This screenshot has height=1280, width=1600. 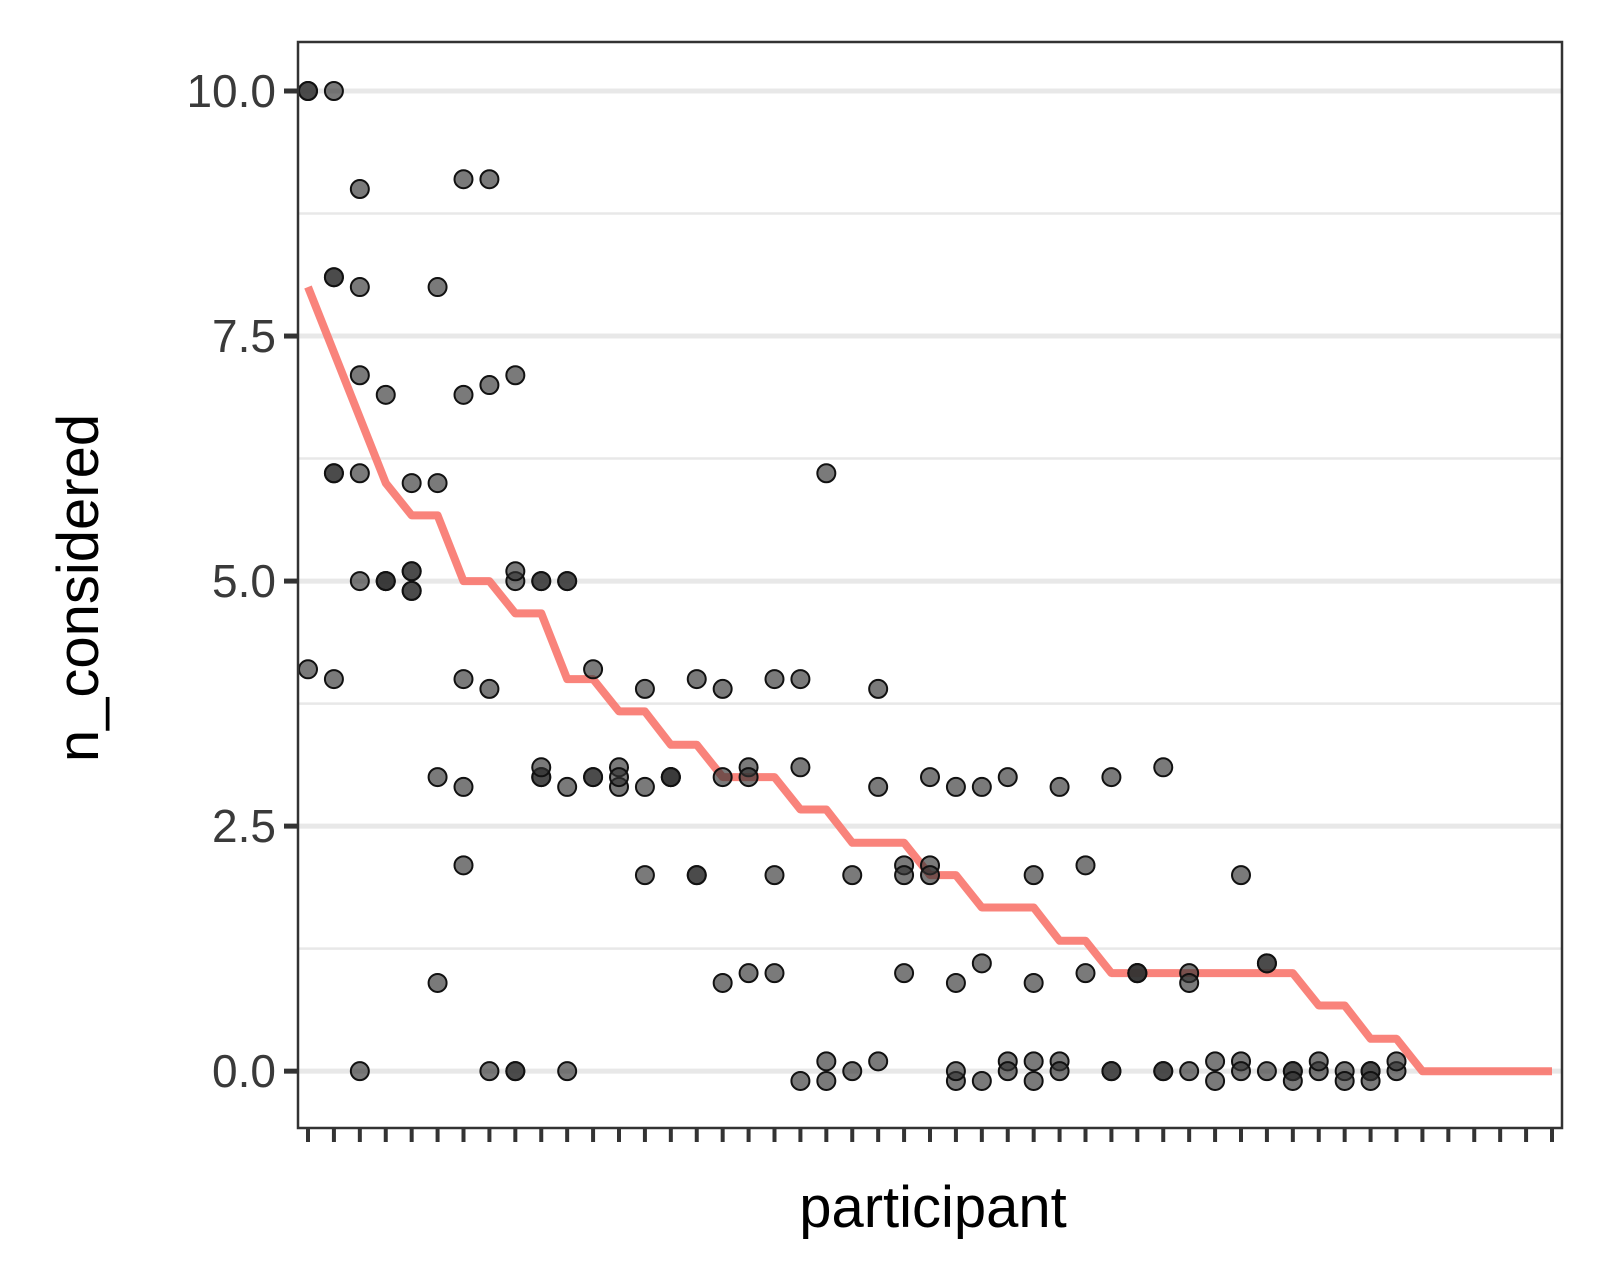 I want to click on y-tick-label: 5.0, so click(x=244, y=581).